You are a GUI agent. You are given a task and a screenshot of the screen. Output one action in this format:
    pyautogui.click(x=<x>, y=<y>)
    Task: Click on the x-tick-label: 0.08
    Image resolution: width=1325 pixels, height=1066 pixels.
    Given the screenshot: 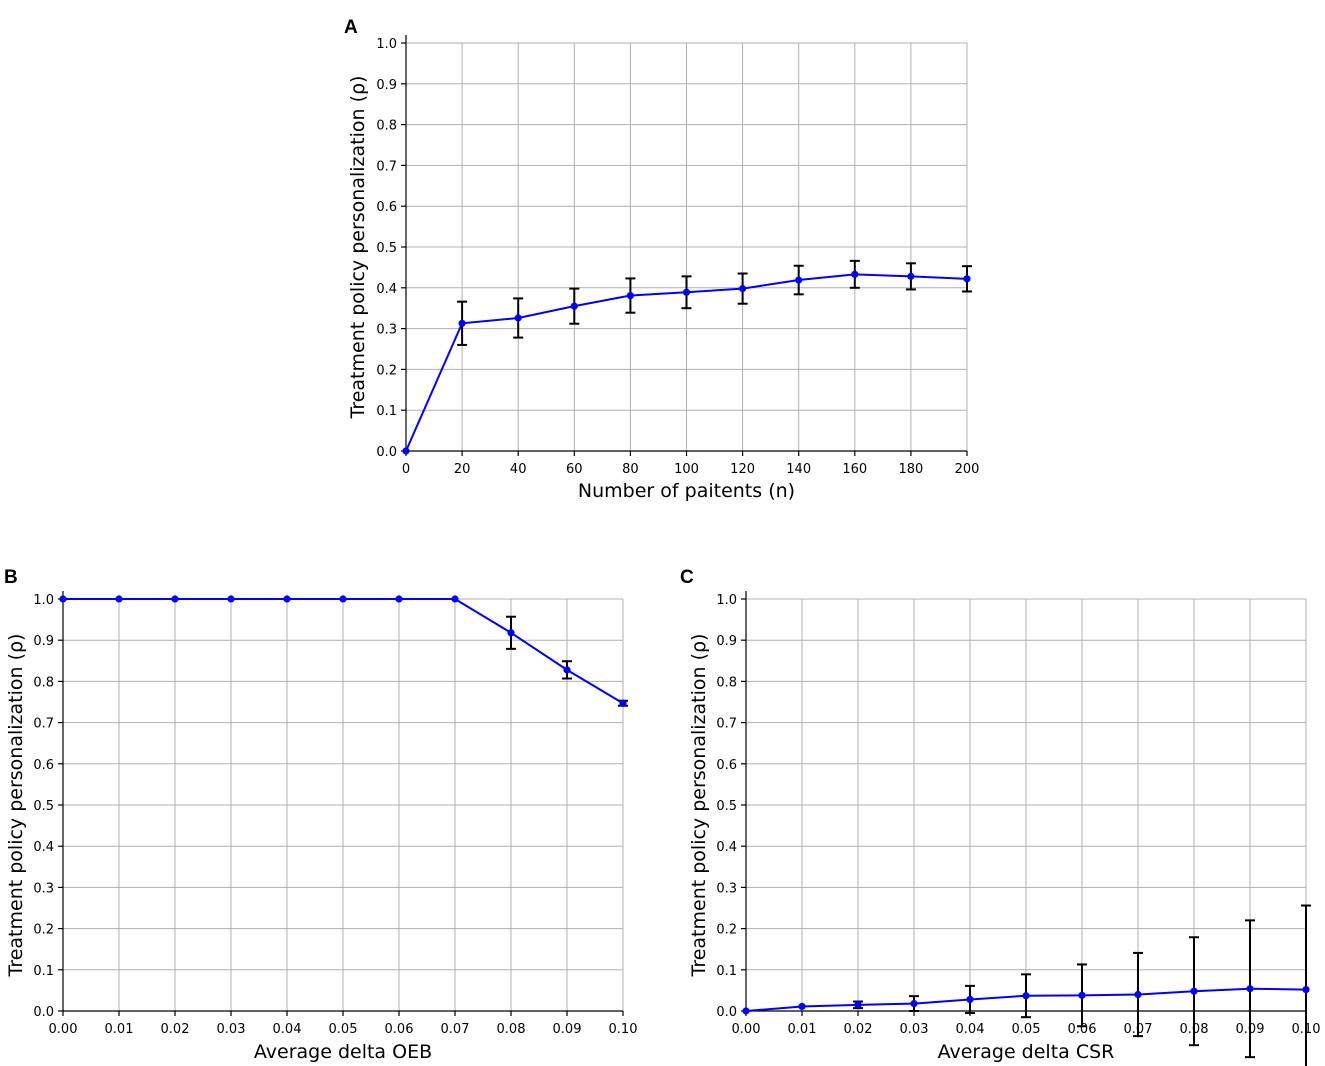 What is the action you would take?
    pyautogui.click(x=511, y=1029)
    